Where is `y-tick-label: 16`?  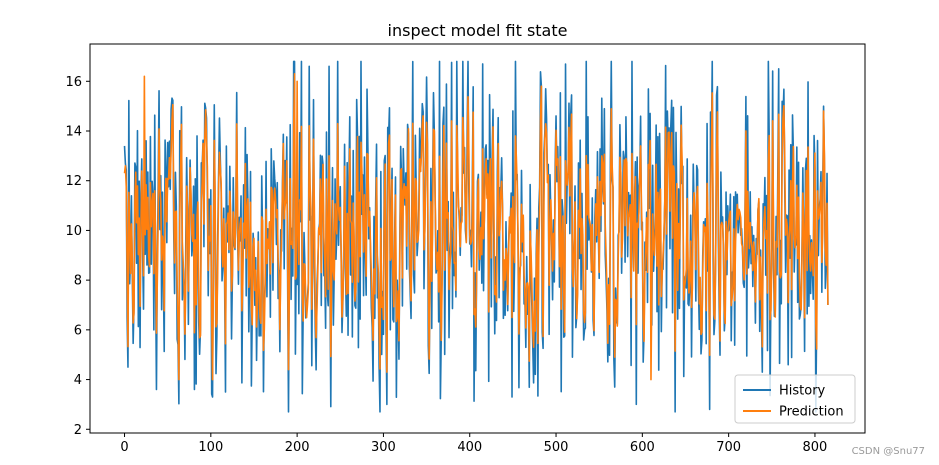 y-tick-label: 16 is located at coordinates (73, 82).